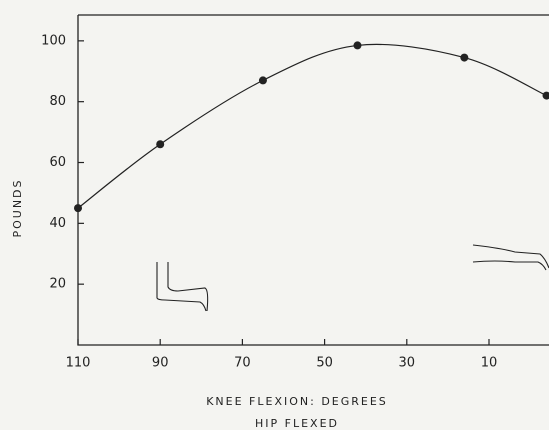 The image size is (549, 430). Describe the element at coordinates (57, 162) in the screenshot. I see `y-tick-label: 60` at that location.